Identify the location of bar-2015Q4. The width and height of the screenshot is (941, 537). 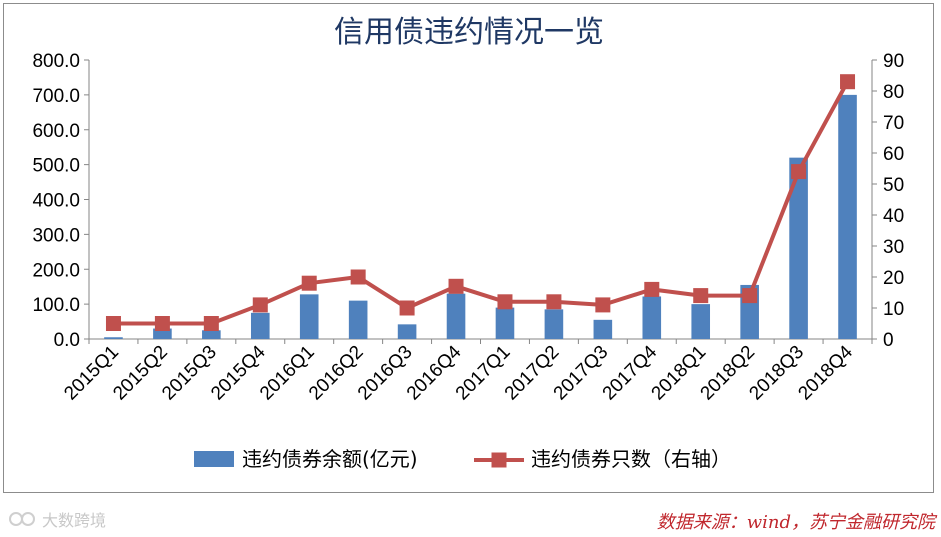
(260, 325).